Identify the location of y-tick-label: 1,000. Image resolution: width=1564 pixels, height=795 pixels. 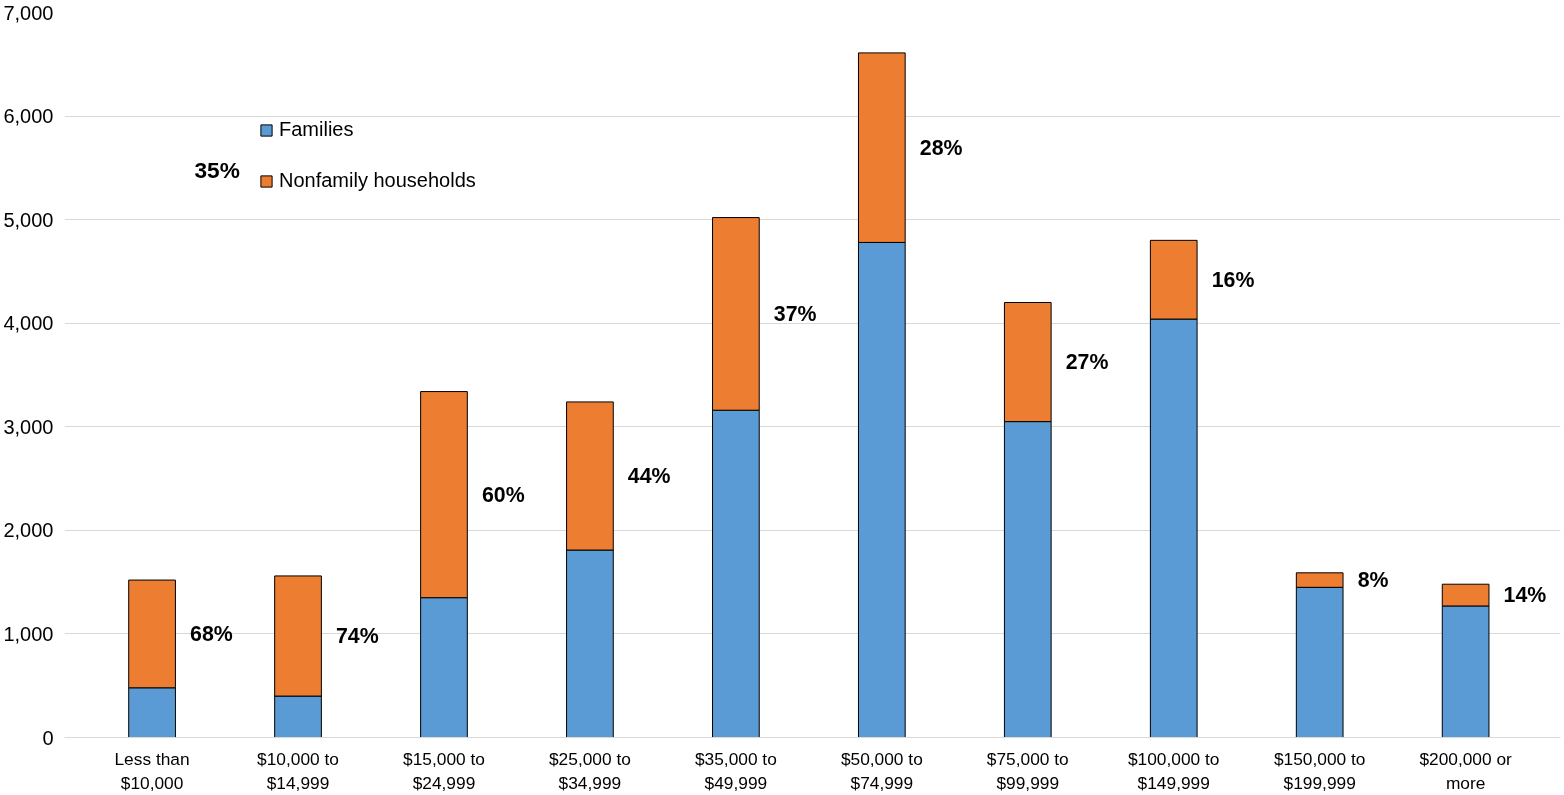
(28, 633).